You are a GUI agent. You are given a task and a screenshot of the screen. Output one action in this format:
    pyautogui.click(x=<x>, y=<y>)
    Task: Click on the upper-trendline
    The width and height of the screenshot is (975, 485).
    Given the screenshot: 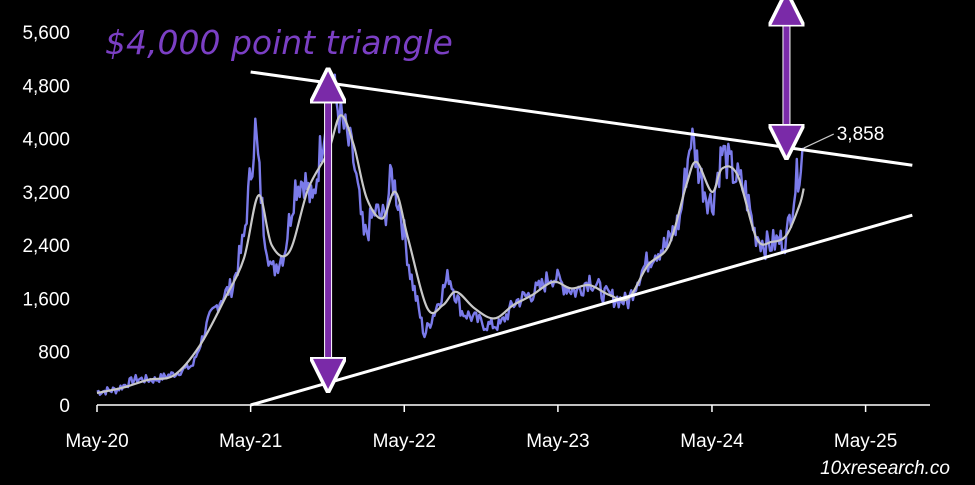 What is the action you would take?
    pyautogui.click(x=581, y=118)
    